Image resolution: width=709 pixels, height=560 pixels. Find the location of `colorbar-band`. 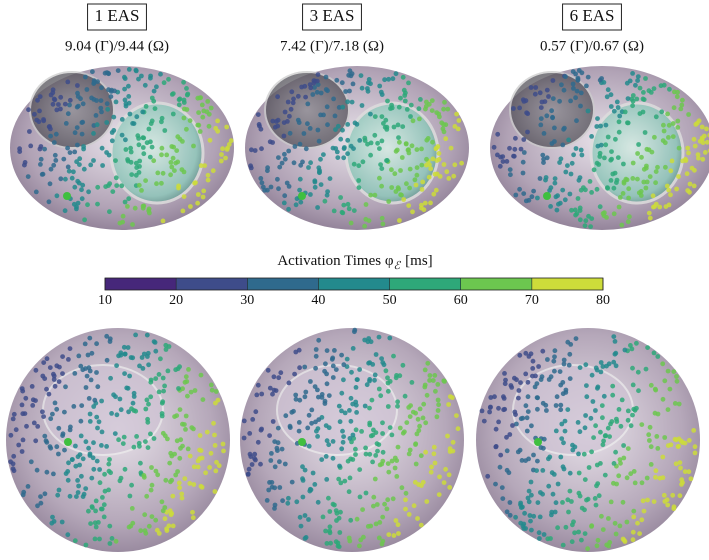

colorbar-band is located at coordinates (425, 284).